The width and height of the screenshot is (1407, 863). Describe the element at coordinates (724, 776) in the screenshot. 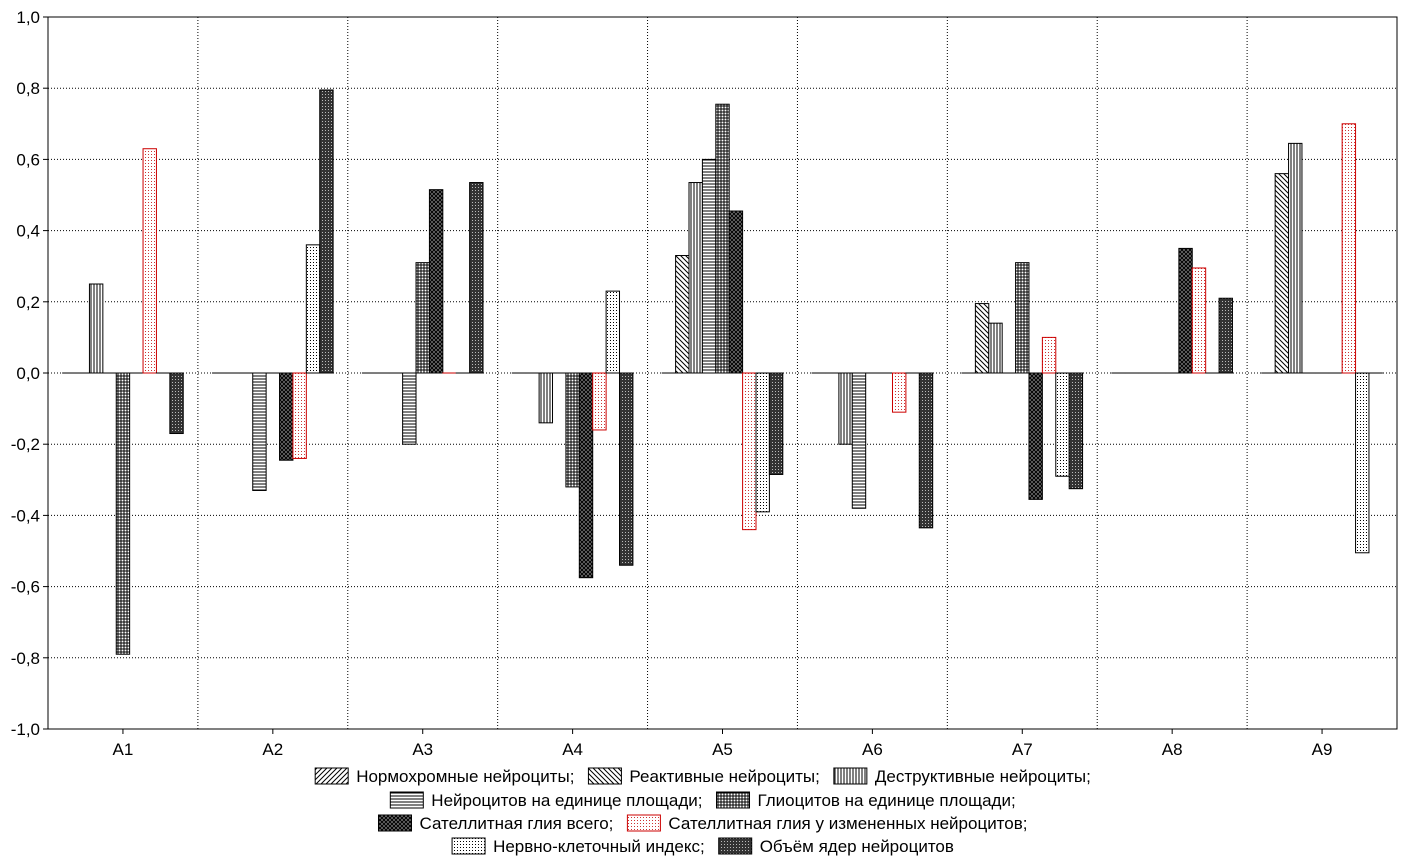

I see `legend-label: Реактивные нейроциты;` at that location.